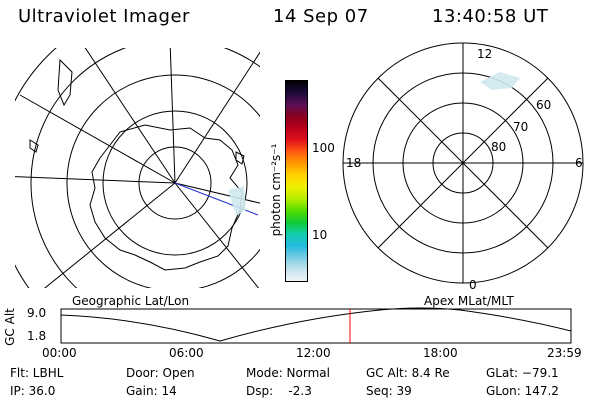  What do you see at coordinates (131, 301) in the screenshot?
I see `geographic-caption: Geographic Lat/Lon` at bounding box center [131, 301].